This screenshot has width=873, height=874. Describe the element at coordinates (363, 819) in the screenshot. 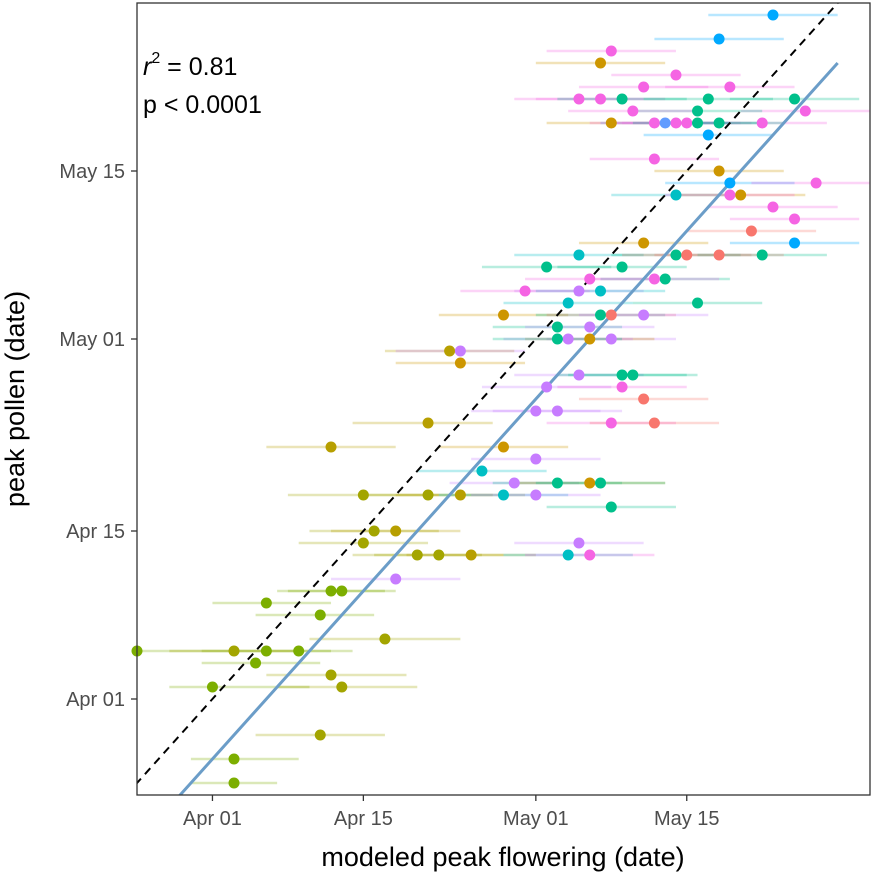

I see `x-tick-label-1: Apr 15` at that location.